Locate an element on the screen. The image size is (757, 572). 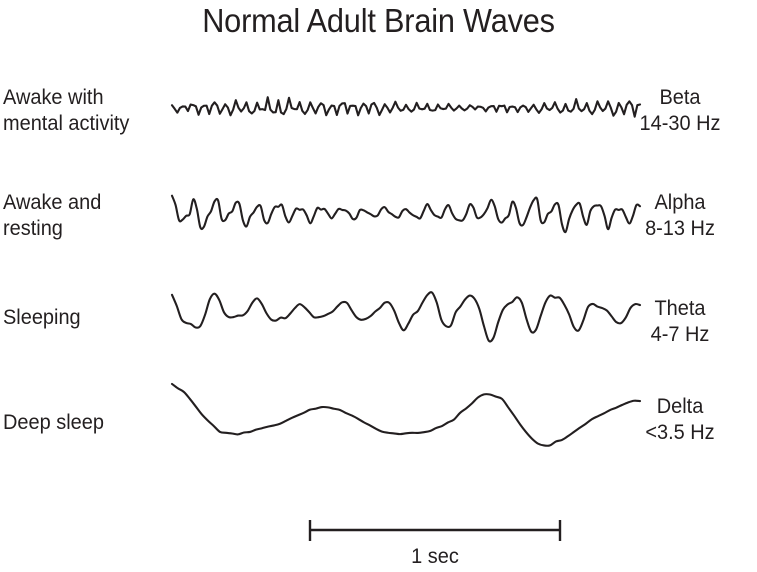
band-range-beta: 14-30 Hz is located at coordinates (680, 123).